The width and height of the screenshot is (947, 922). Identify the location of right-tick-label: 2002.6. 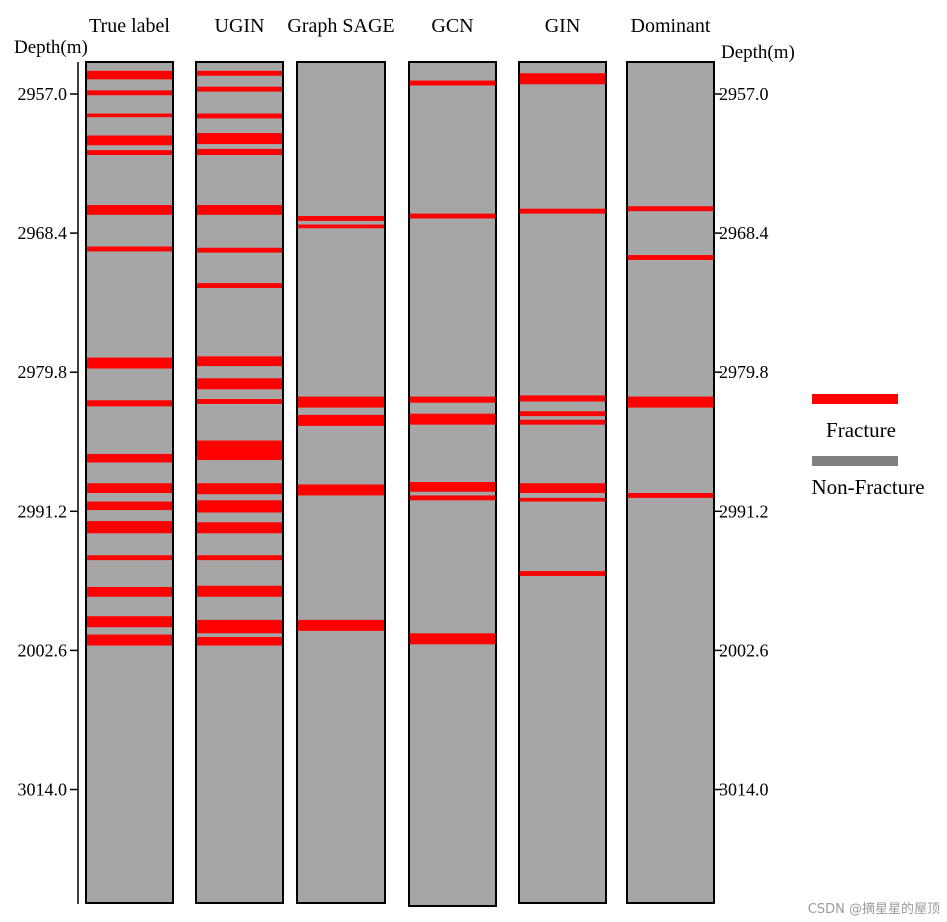
(744, 650).